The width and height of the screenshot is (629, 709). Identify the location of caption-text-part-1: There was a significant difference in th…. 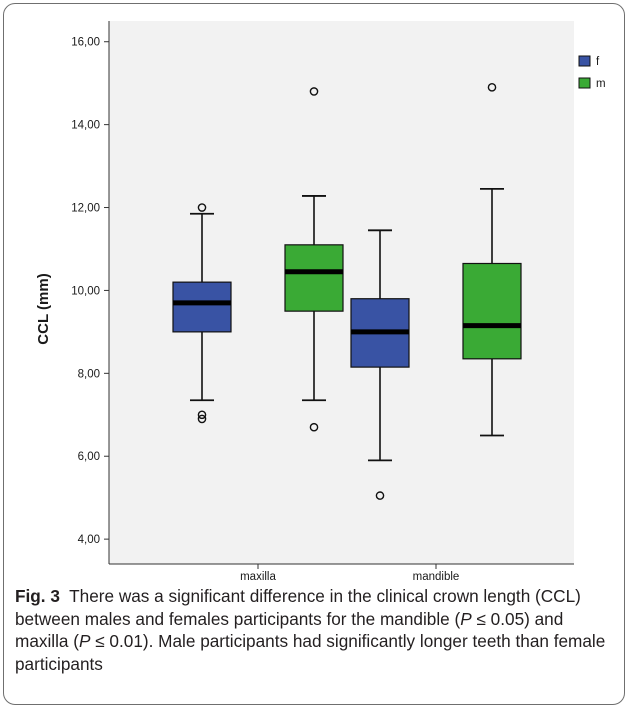
(298, 607).